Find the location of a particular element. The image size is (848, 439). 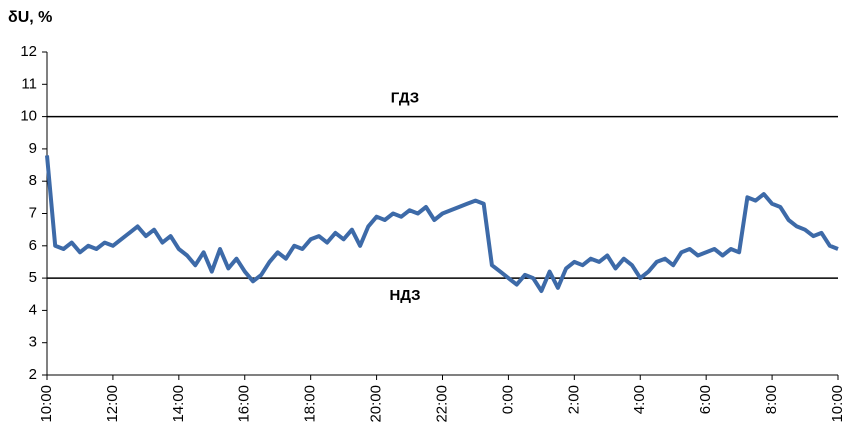

x-tick-label: 2:00 is located at coordinates (573, 399).